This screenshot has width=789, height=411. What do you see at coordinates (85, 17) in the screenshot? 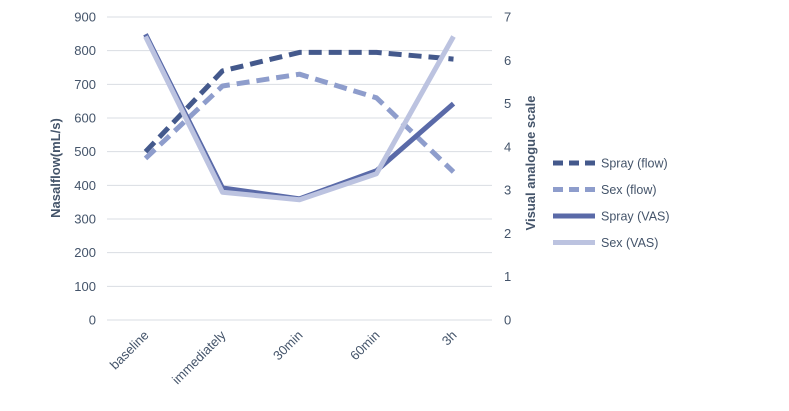
I see `left-tick-label: 900` at bounding box center [85, 17].